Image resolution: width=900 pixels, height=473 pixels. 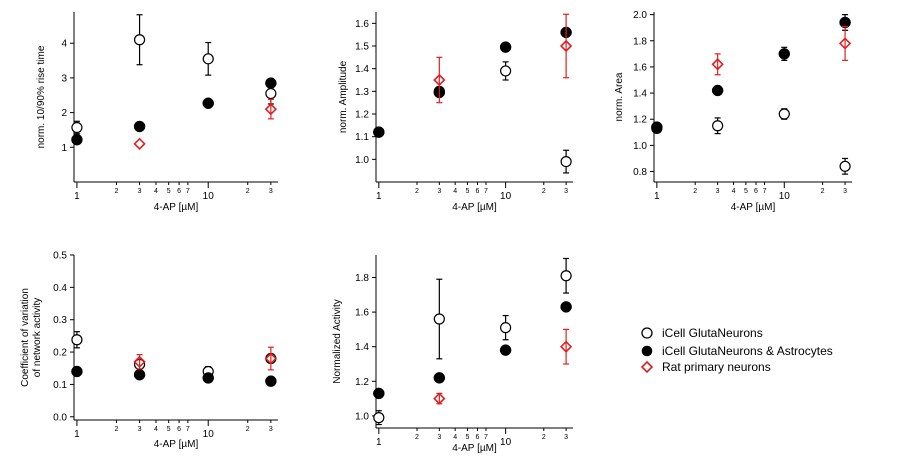 I want to click on y-tick-label: 1.8, so click(x=362, y=278).